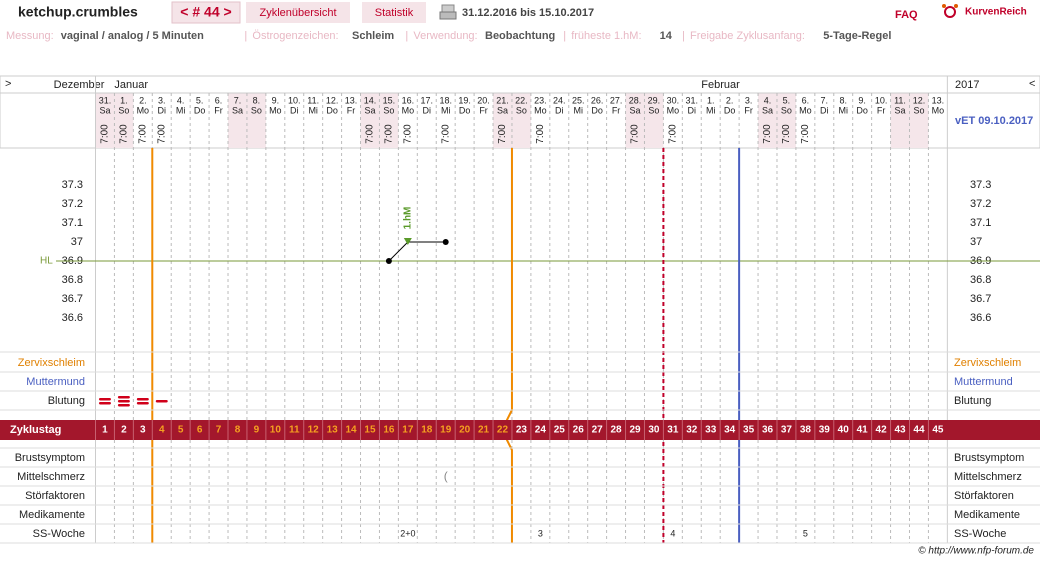 The width and height of the screenshot is (1040, 563). I want to click on ss-week: 2+0, so click(407, 533).